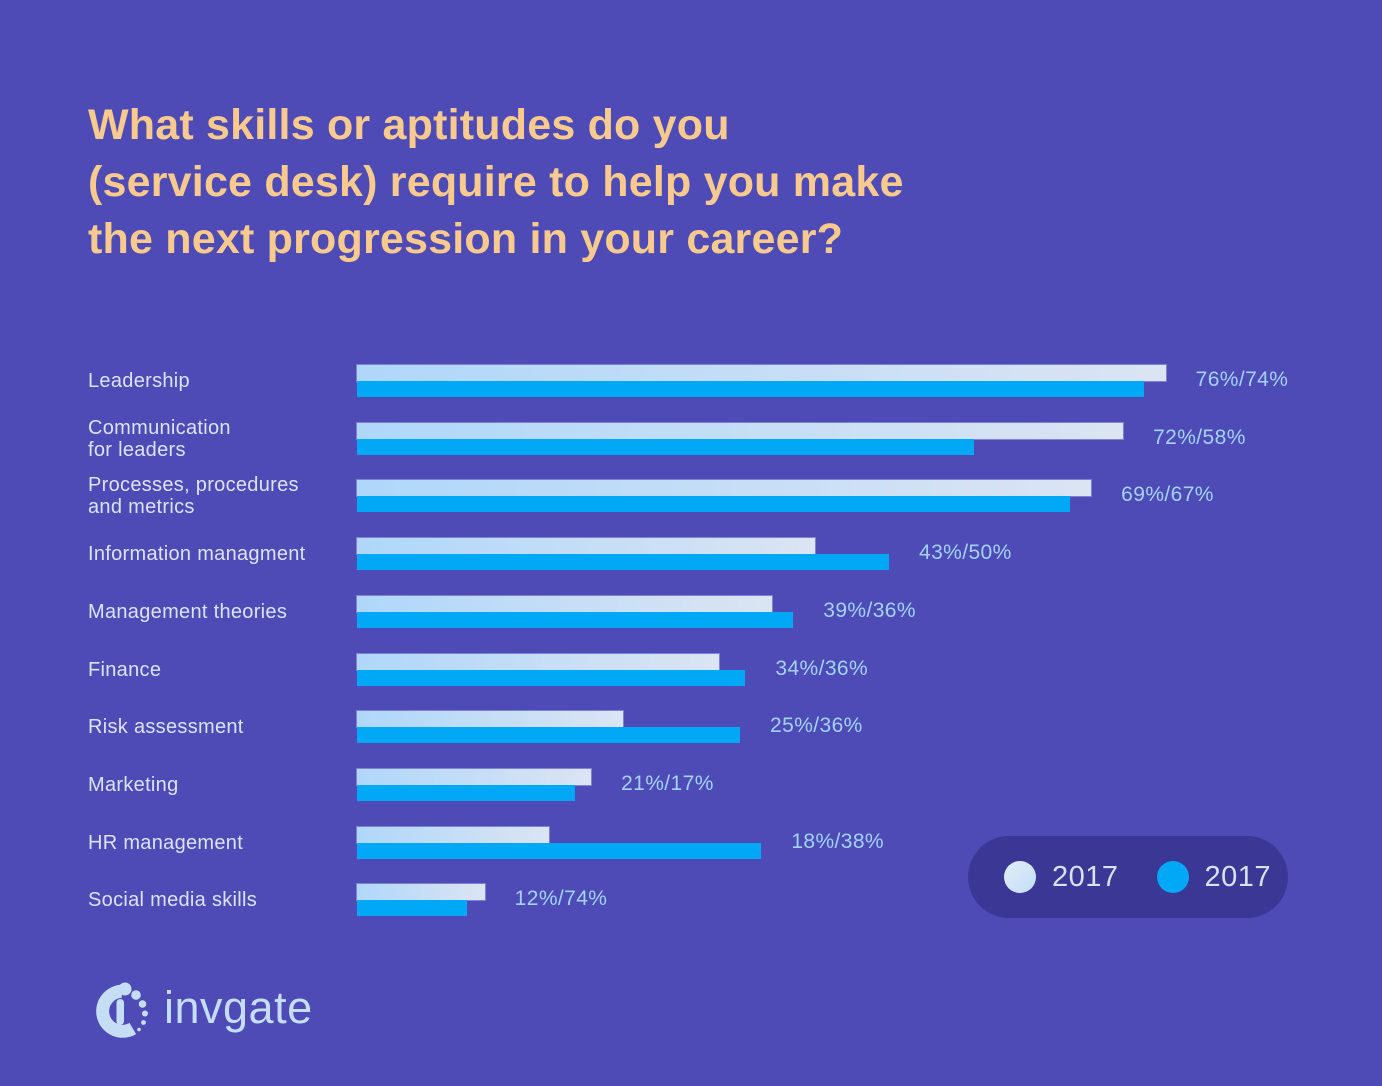 The height and width of the screenshot is (1086, 1382). What do you see at coordinates (1242, 380) in the screenshot?
I see `value-label: 76%/74%` at bounding box center [1242, 380].